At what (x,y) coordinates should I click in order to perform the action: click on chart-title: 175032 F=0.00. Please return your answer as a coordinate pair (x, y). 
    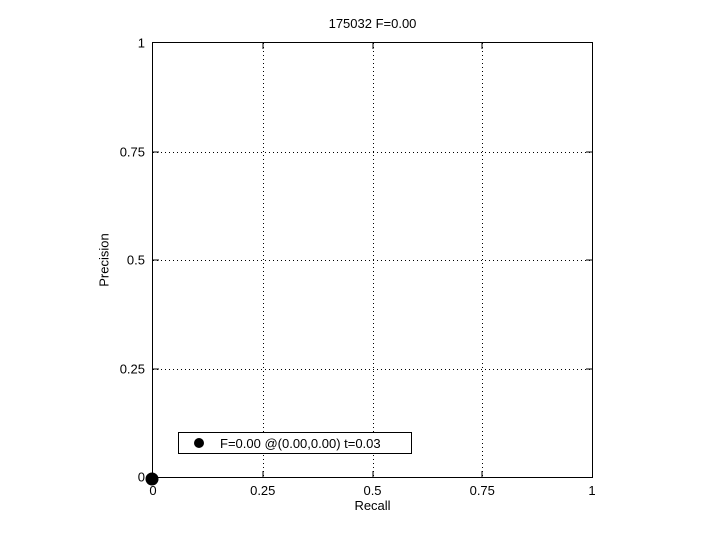
    Looking at the image, I should click on (372, 23).